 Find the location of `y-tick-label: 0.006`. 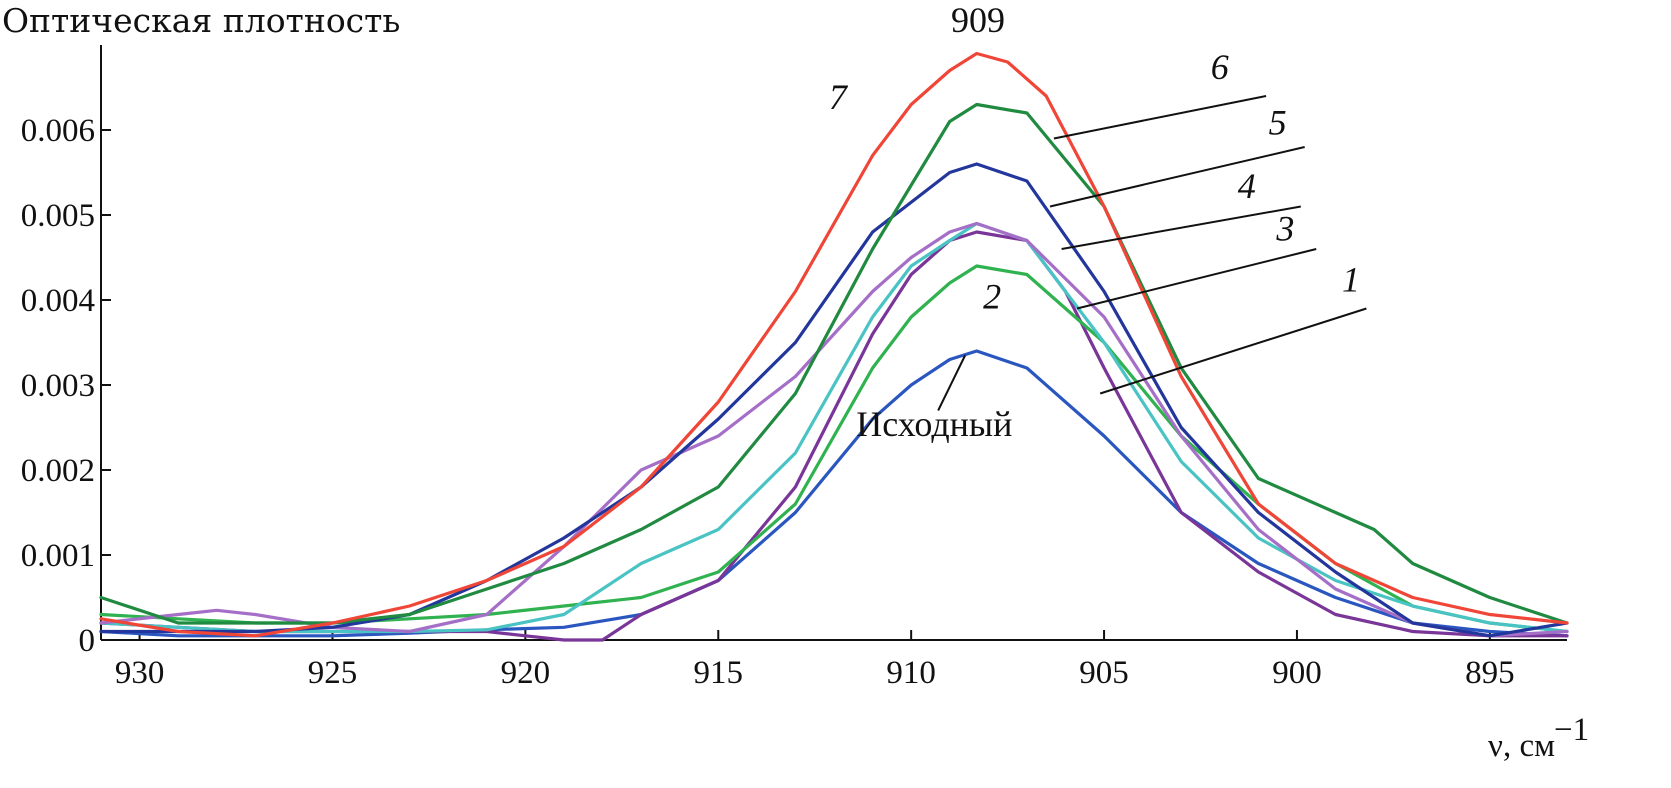

y-tick-label: 0.006 is located at coordinates (58, 131).